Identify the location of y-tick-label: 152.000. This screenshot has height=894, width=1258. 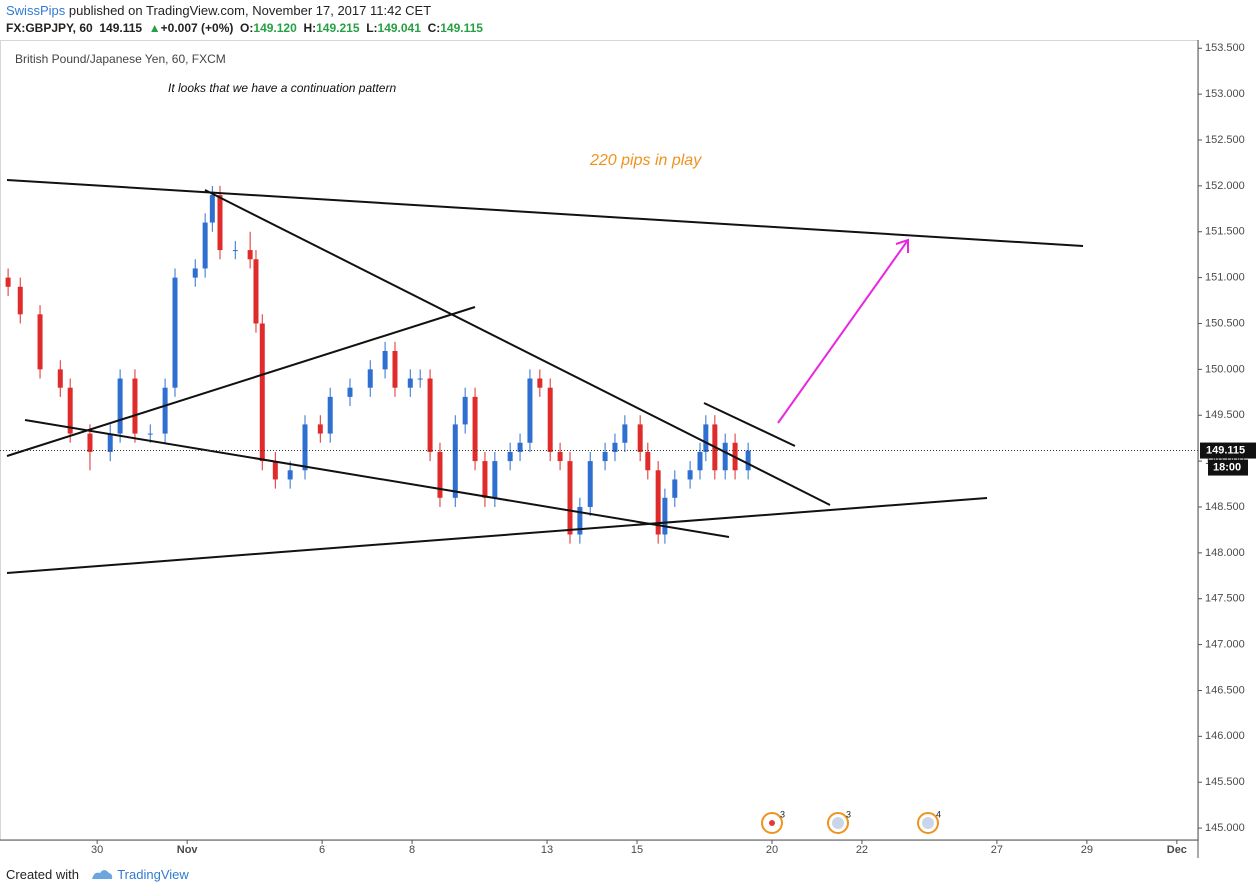
(1225, 186).